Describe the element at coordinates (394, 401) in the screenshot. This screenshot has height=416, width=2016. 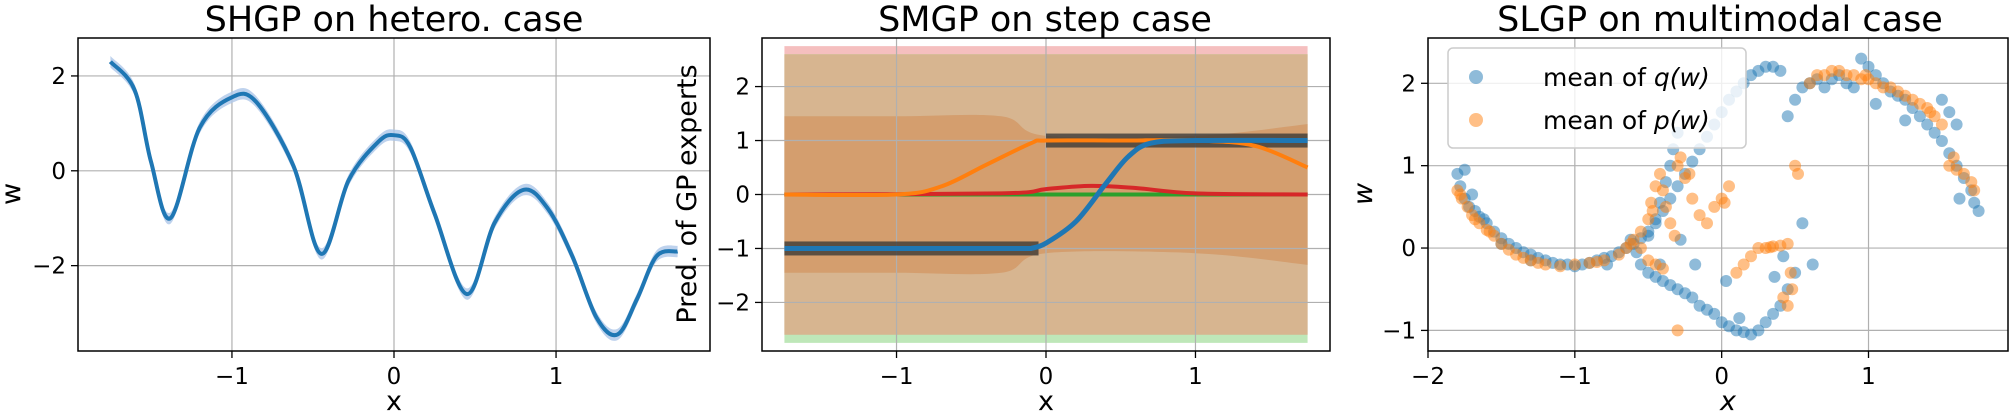
I see `panel-1-xlabel: x` at that location.